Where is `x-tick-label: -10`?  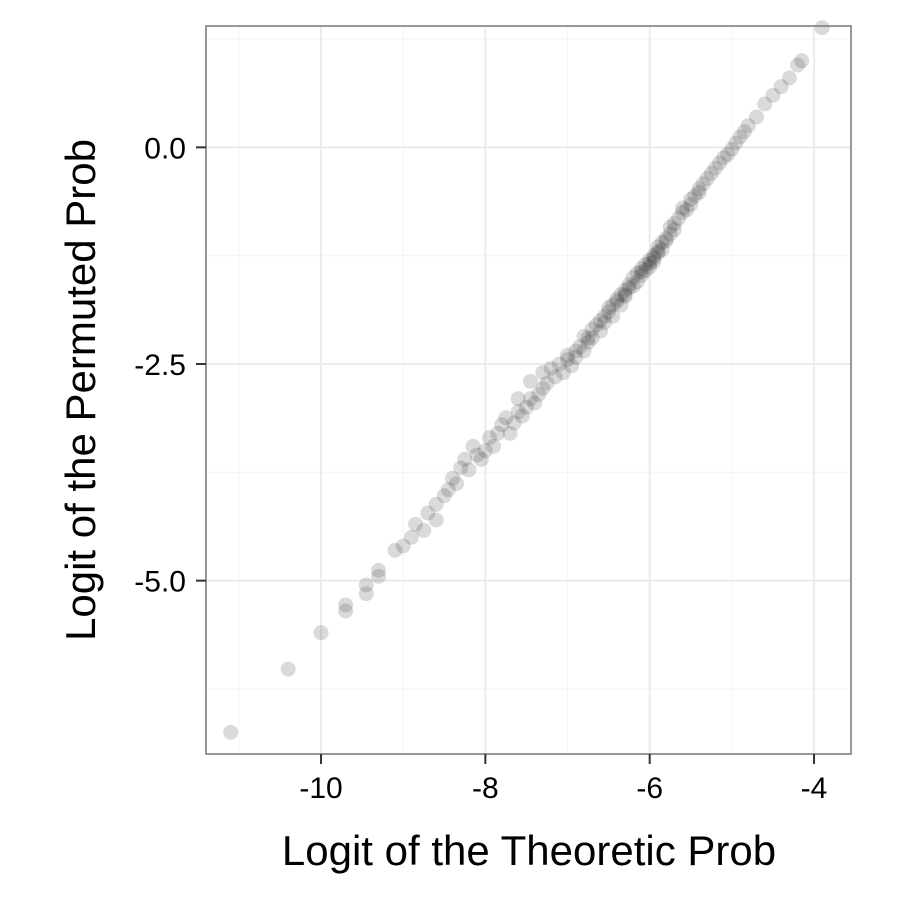 x-tick-label: -10 is located at coordinates (320, 788).